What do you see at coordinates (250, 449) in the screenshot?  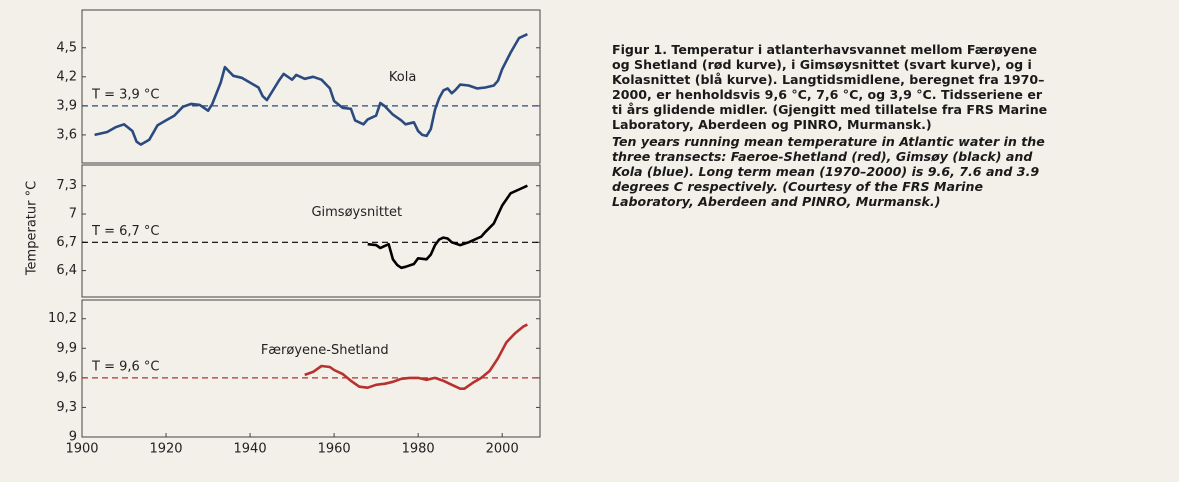 I see `x-tick-label: 1940` at bounding box center [250, 449].